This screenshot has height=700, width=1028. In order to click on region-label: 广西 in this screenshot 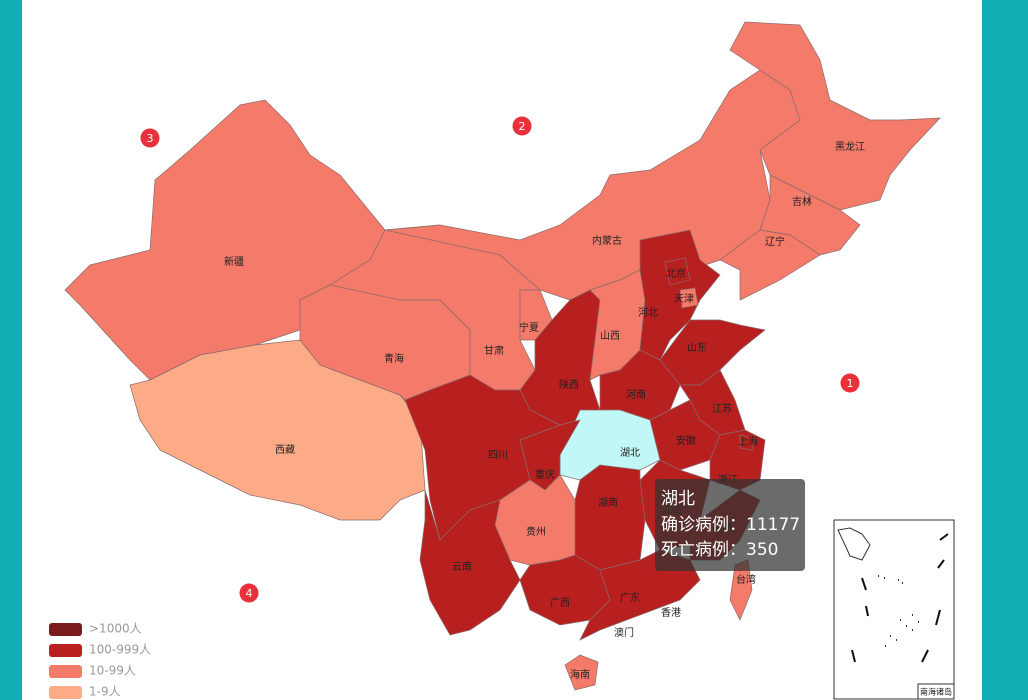, I will do `click(560, 603)`.